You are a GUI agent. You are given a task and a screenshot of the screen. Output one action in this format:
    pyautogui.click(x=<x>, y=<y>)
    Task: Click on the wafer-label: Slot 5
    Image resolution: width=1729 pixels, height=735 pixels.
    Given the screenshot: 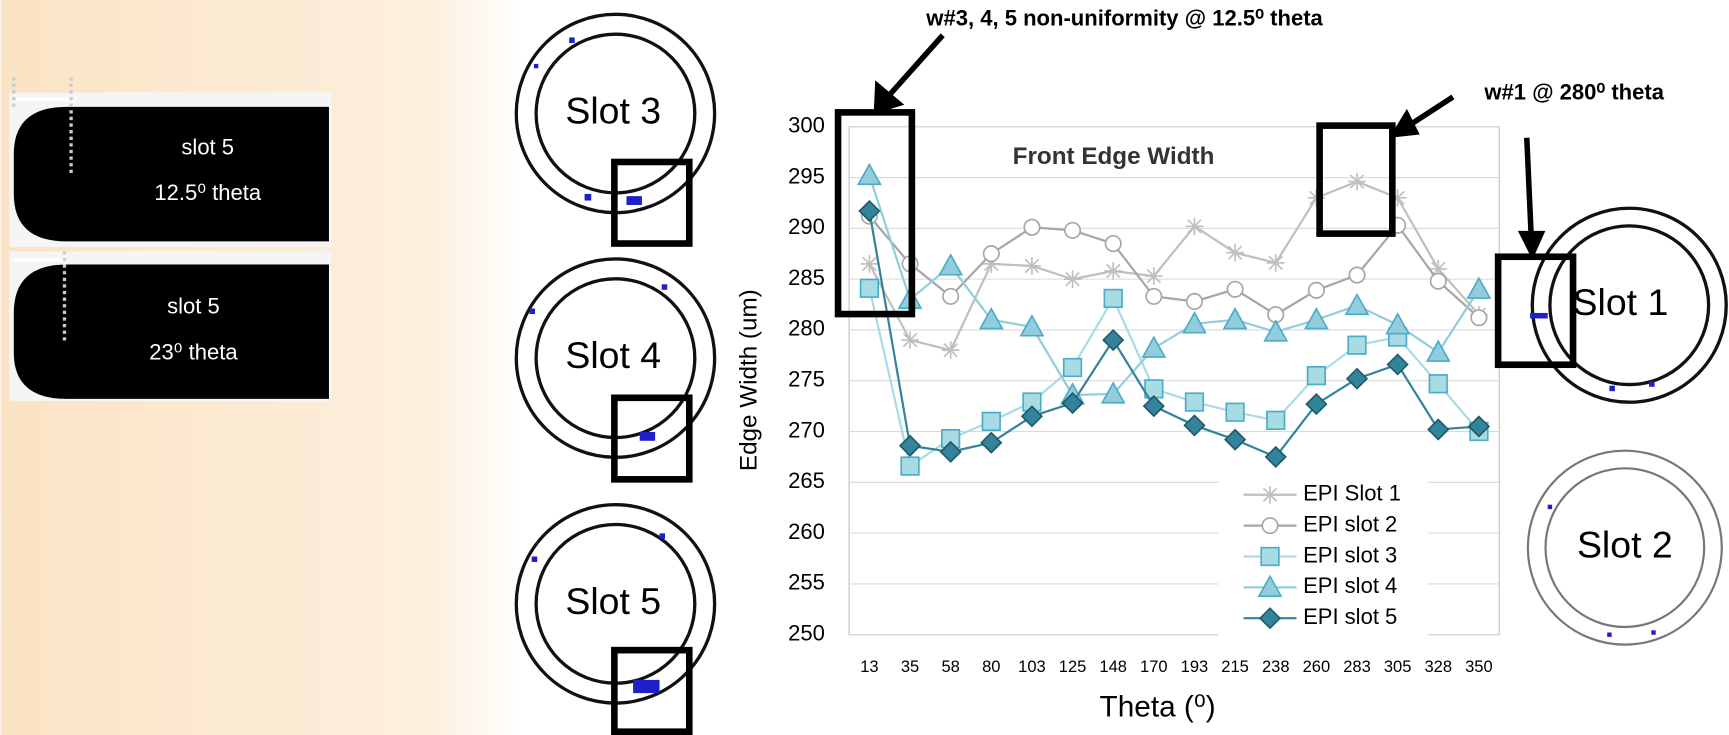 What is the action you would take?
    pyautogui.click(x=613, y=601)
    